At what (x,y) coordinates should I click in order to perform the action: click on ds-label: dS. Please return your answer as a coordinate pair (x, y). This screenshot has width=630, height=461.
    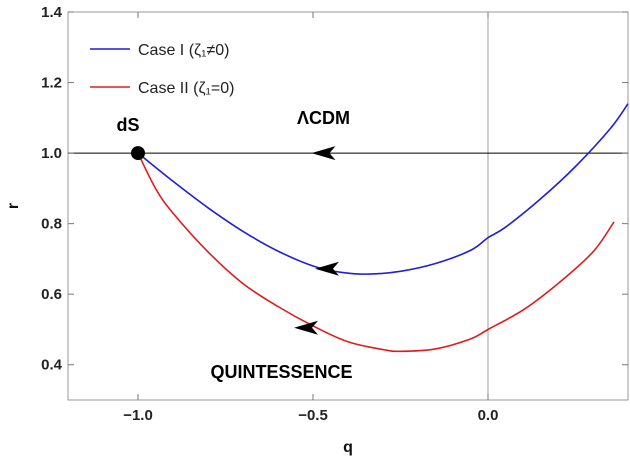
    Looking at the image, I should click on (127, 125).